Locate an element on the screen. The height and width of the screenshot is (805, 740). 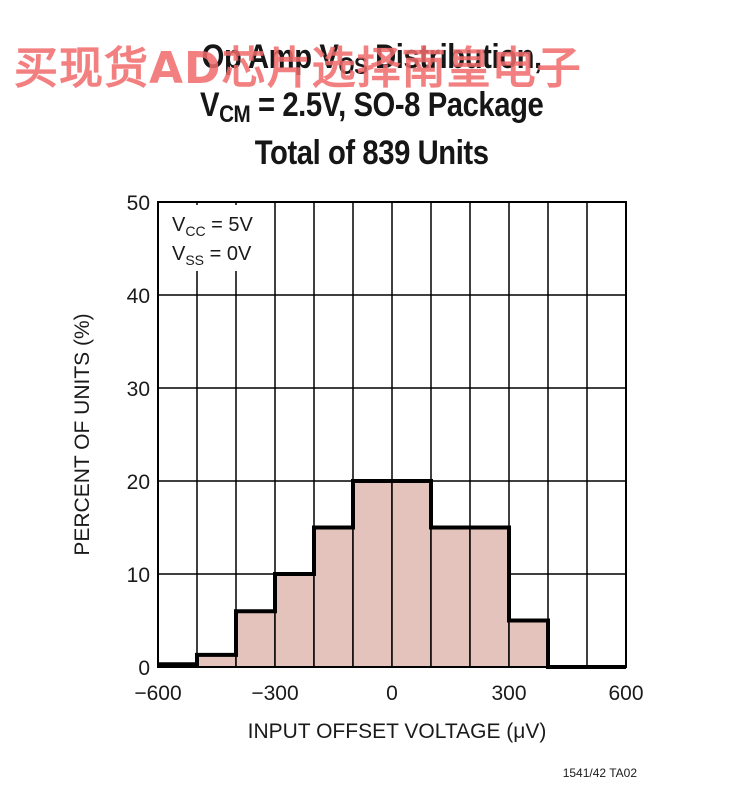
x-tick-label: −600 is located at coordinates (157, 693).